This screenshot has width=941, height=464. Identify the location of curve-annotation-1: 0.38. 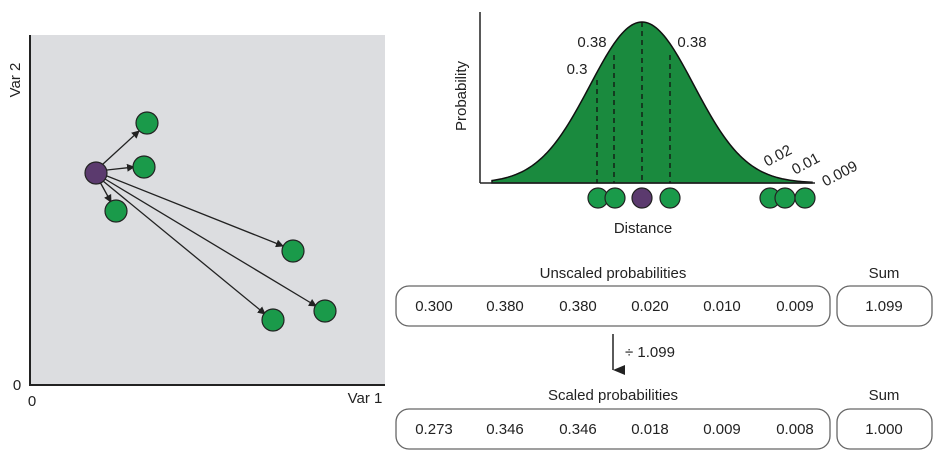
(591, 42).